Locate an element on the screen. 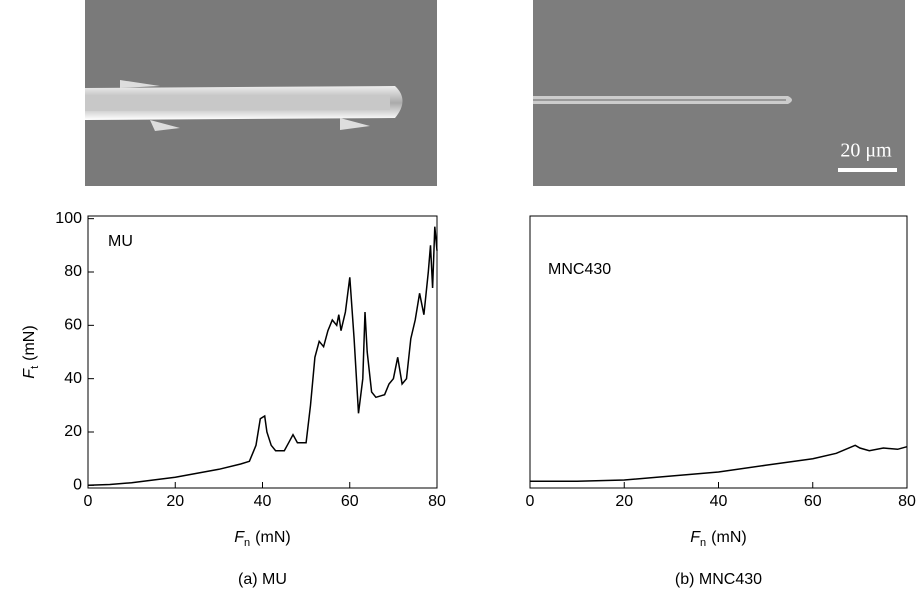  axis-label: Ft (mN) is located at coordinates (31, 351).